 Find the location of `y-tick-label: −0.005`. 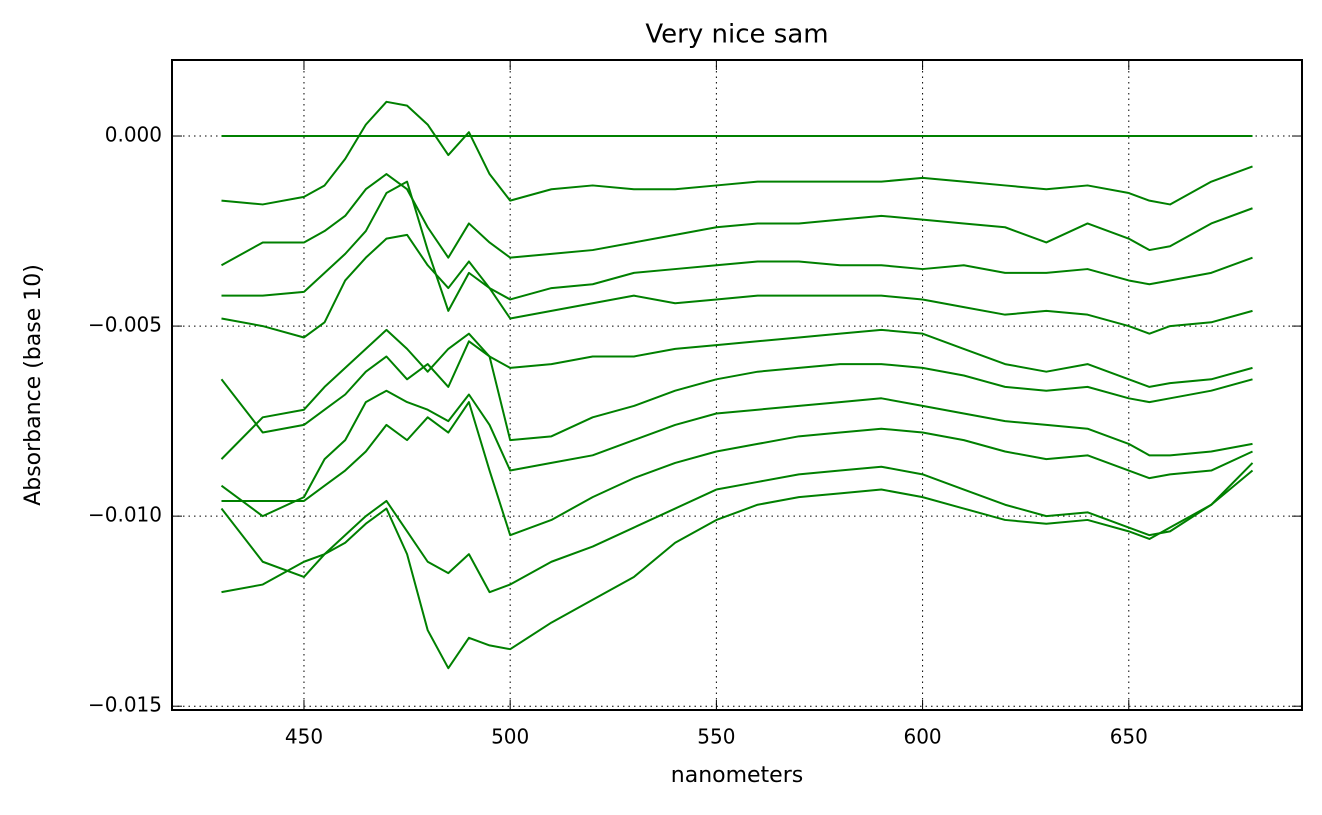

y-tick-label: −0.005 is located at coordinates (125, 325).